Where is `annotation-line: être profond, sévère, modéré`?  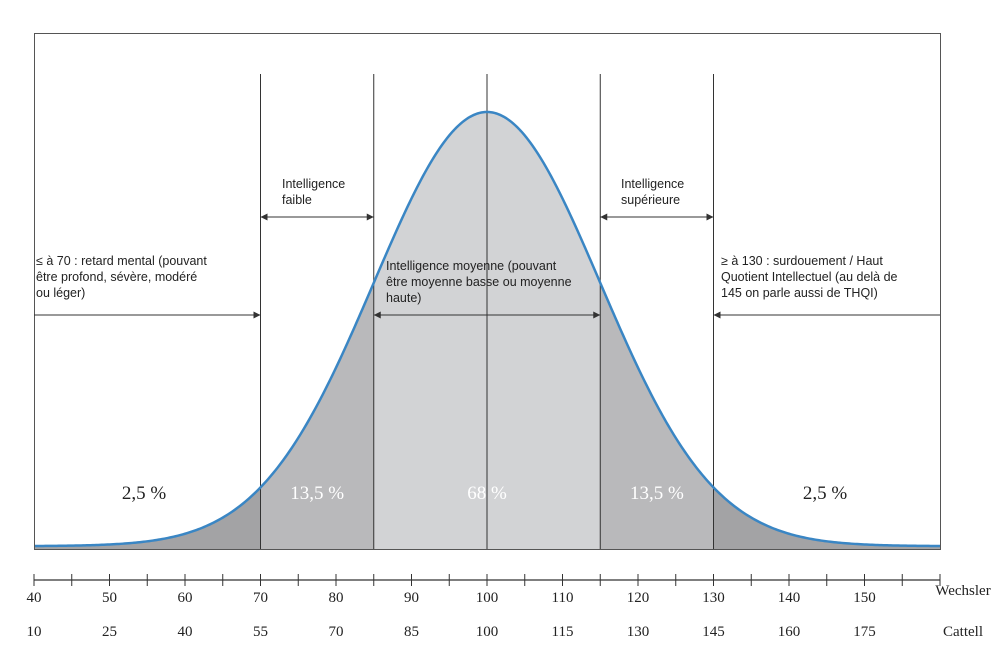
annotation-line: être profond, sévère, modéré is located at coordinates (116, 277).